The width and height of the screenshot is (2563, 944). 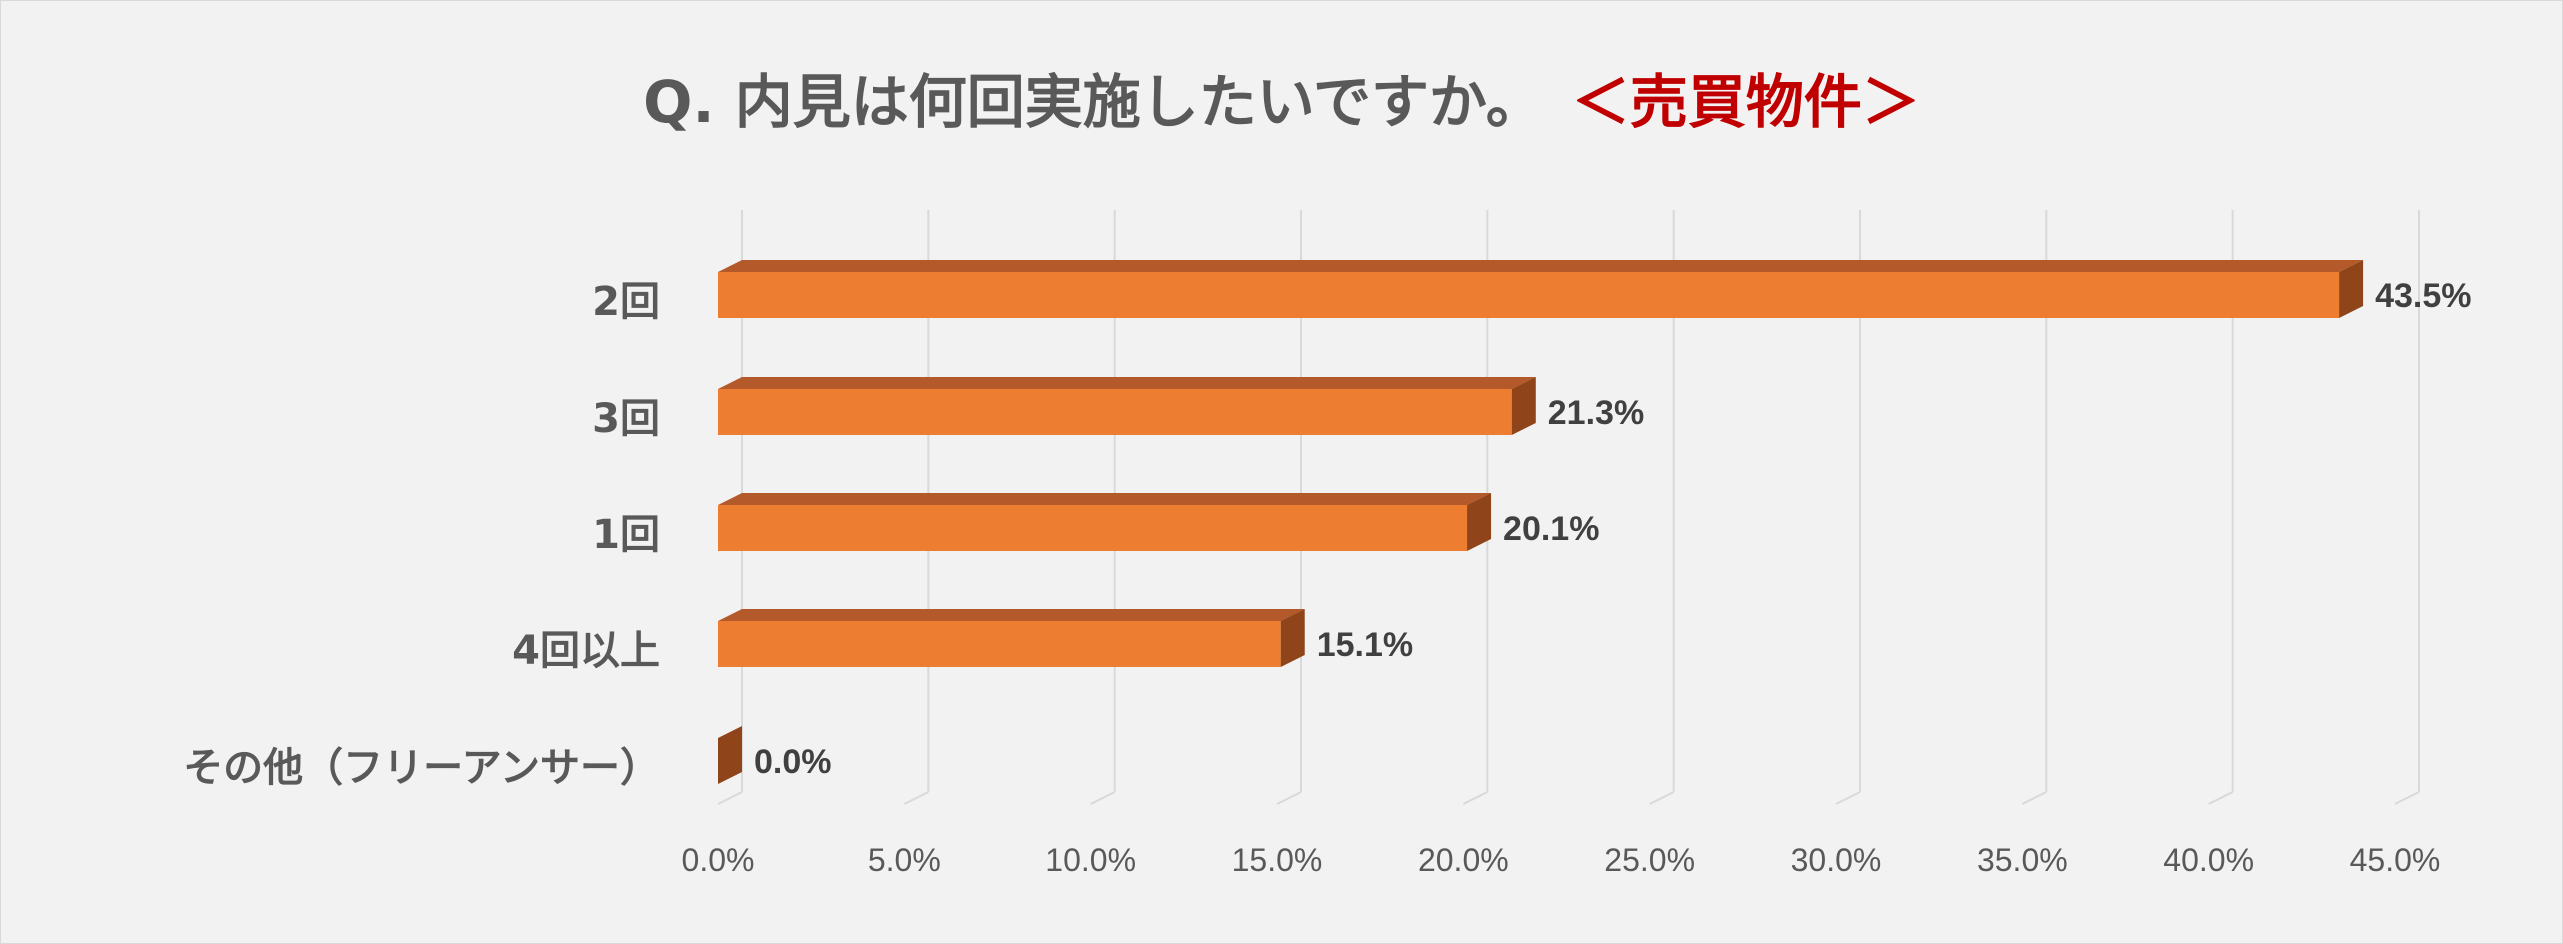 I want to click on category-label: 3回, so click(x=626, y=419).